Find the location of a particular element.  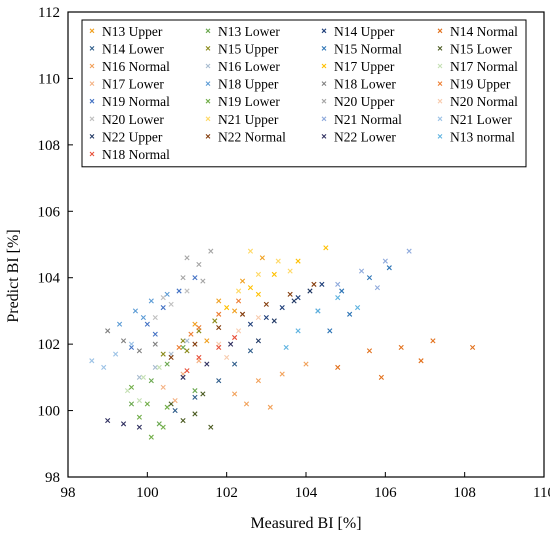

legend-label: N15 Upper is located at coordinates (248, 48).